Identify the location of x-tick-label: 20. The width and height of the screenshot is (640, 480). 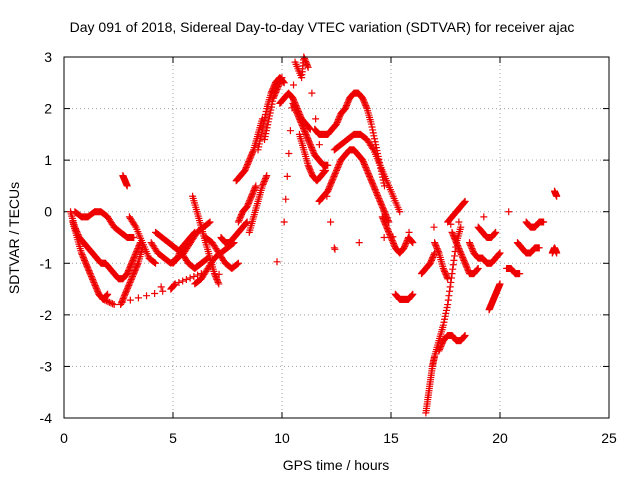
(500, 438).